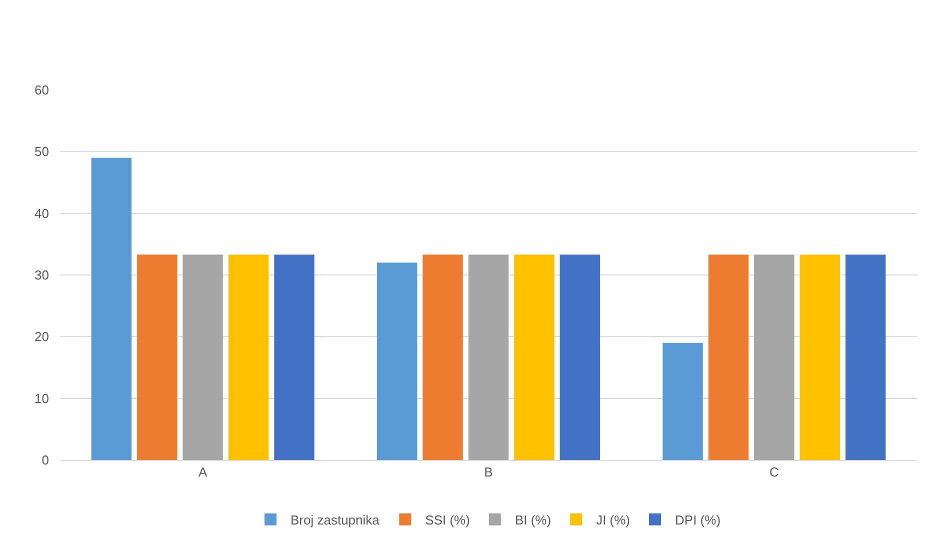 This screenshot has width=942, height=555. What do you see at coordinates (41, 336) in the screenshot?
I see `y-tick-label: 20` at bounding box center [41, 336].